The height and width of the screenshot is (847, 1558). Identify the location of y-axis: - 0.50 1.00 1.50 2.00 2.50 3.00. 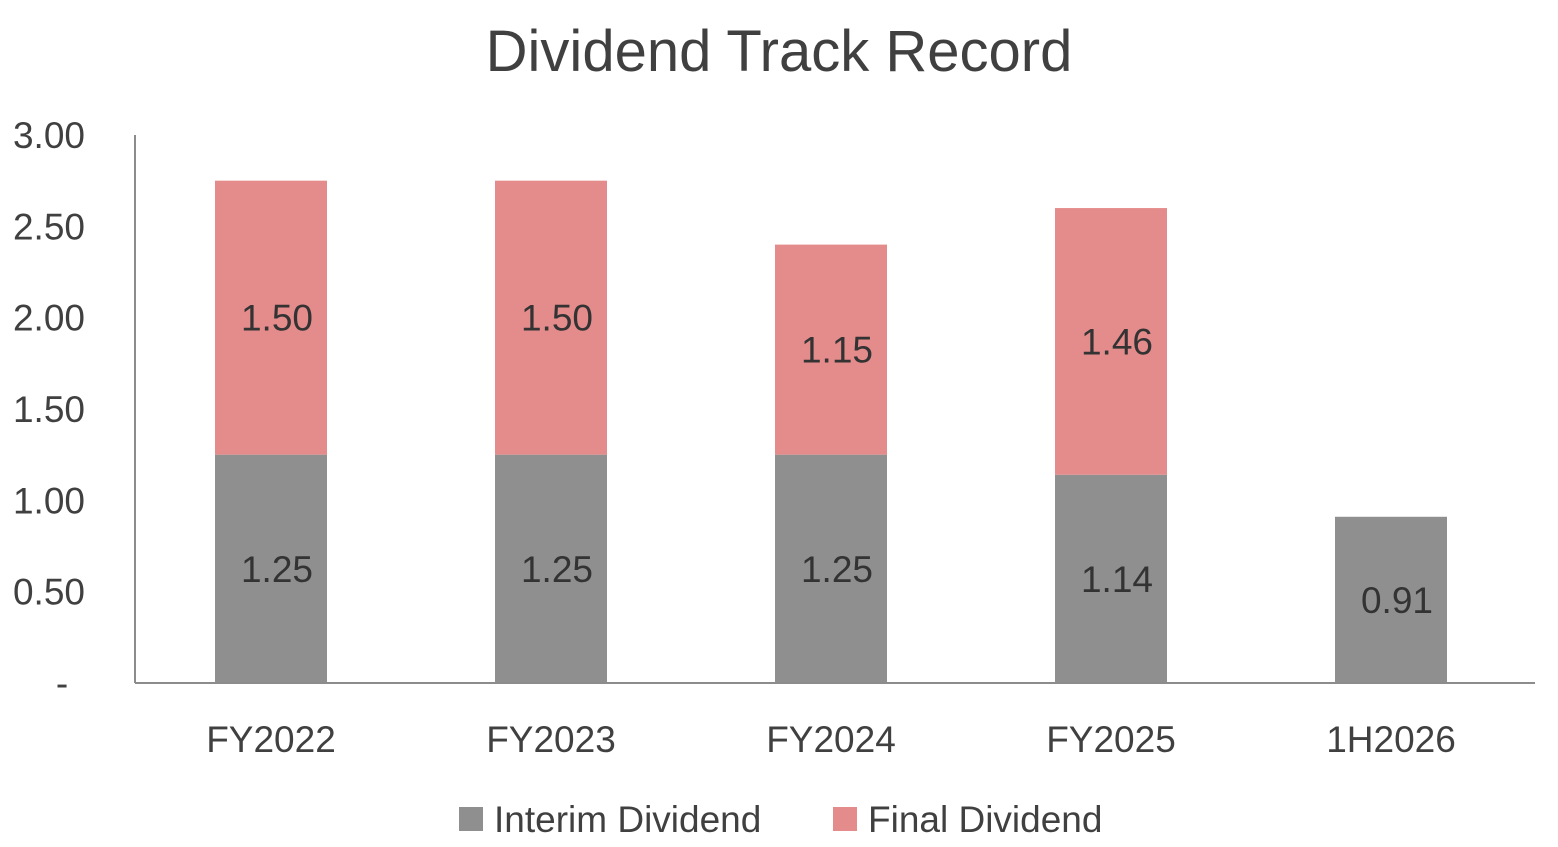
(74, 409).